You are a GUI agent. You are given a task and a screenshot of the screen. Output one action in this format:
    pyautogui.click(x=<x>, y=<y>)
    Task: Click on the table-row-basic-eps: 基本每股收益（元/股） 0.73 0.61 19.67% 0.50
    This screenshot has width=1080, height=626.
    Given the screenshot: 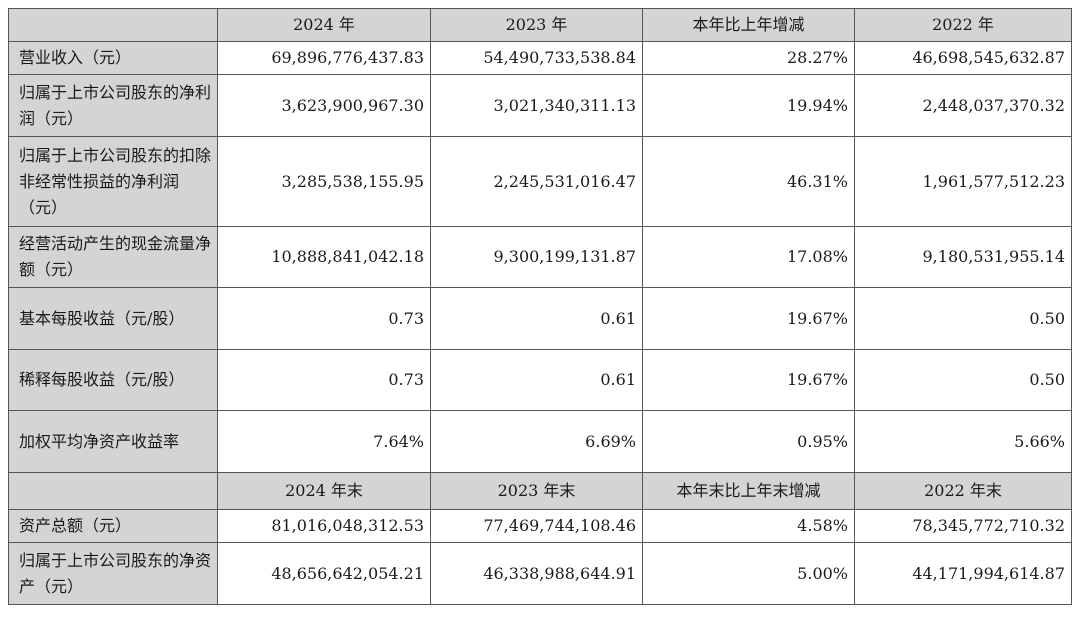 What is the action you would take?
    pyautogui.click(x=540, y=318)
    